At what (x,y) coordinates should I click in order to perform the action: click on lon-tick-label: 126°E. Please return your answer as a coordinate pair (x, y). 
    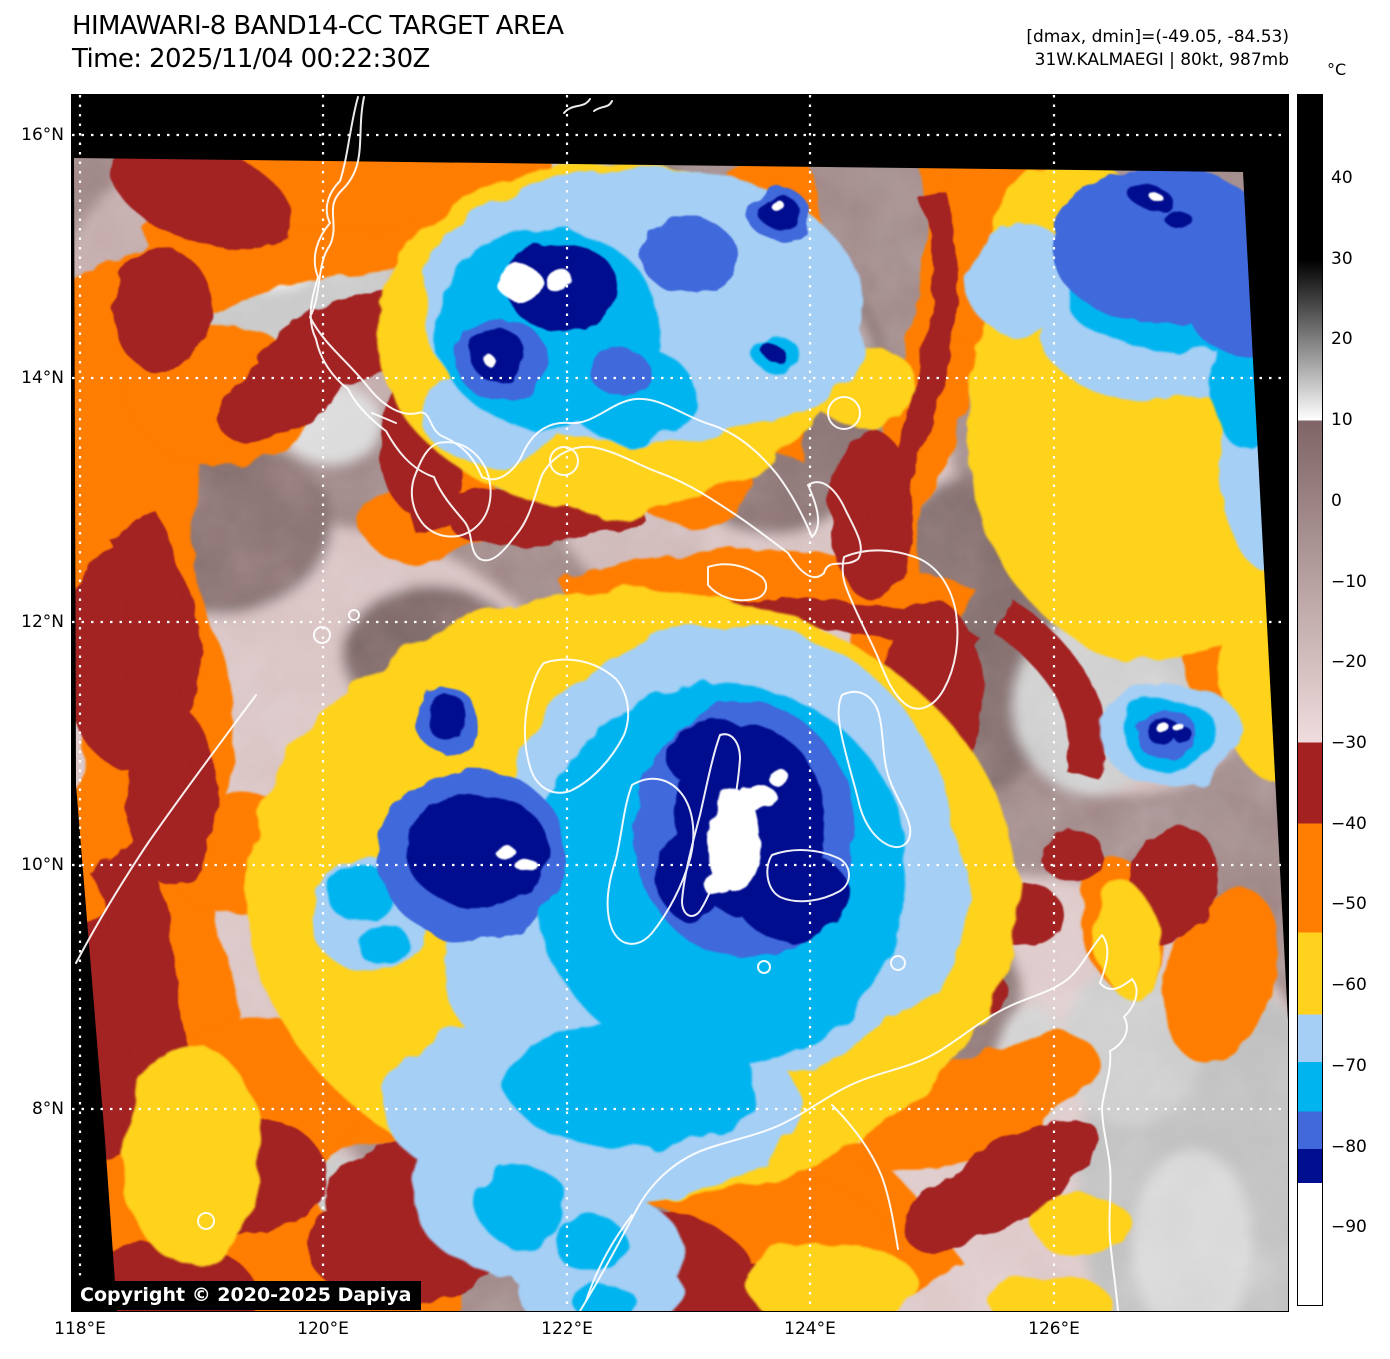
    Looking at the image, I should click on (1054, 1329).